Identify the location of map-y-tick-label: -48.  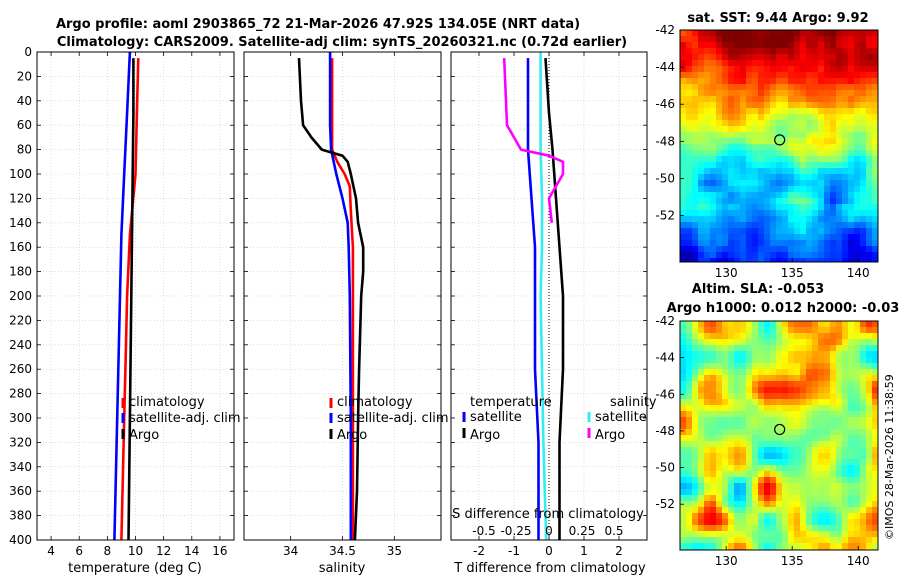
(665, 141).